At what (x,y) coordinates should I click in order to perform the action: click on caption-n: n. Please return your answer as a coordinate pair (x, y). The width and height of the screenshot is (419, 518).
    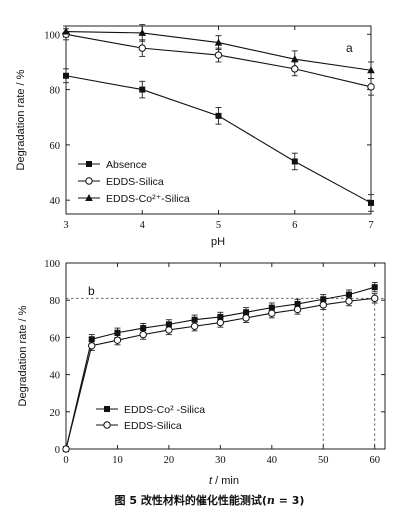
    Looking at the image, I should click on (270, 500).